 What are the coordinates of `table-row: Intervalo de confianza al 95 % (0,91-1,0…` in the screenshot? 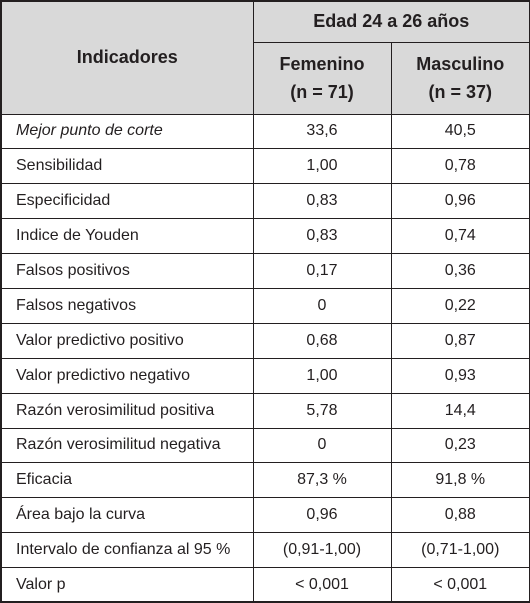 It's located at (265, 550).